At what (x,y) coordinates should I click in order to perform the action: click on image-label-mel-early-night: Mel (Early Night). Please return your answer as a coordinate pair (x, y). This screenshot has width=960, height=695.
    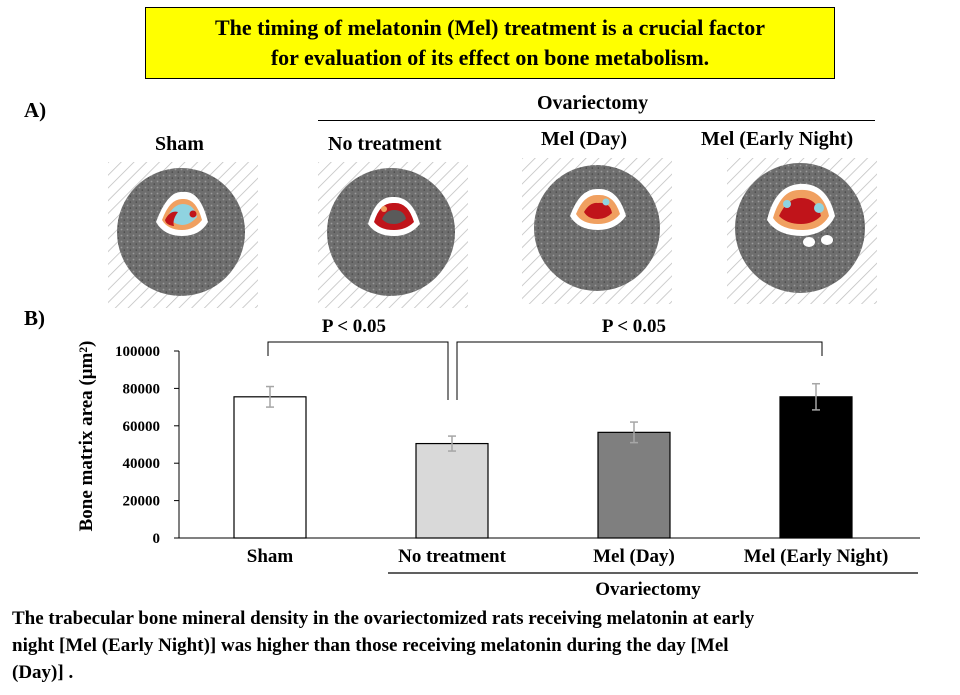
    Looking at the image, I should click on (777, 139).